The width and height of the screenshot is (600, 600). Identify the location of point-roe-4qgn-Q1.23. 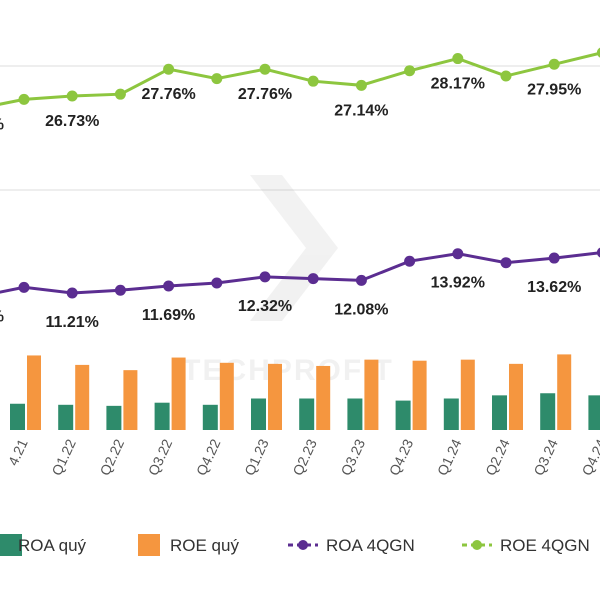
(265, 69).